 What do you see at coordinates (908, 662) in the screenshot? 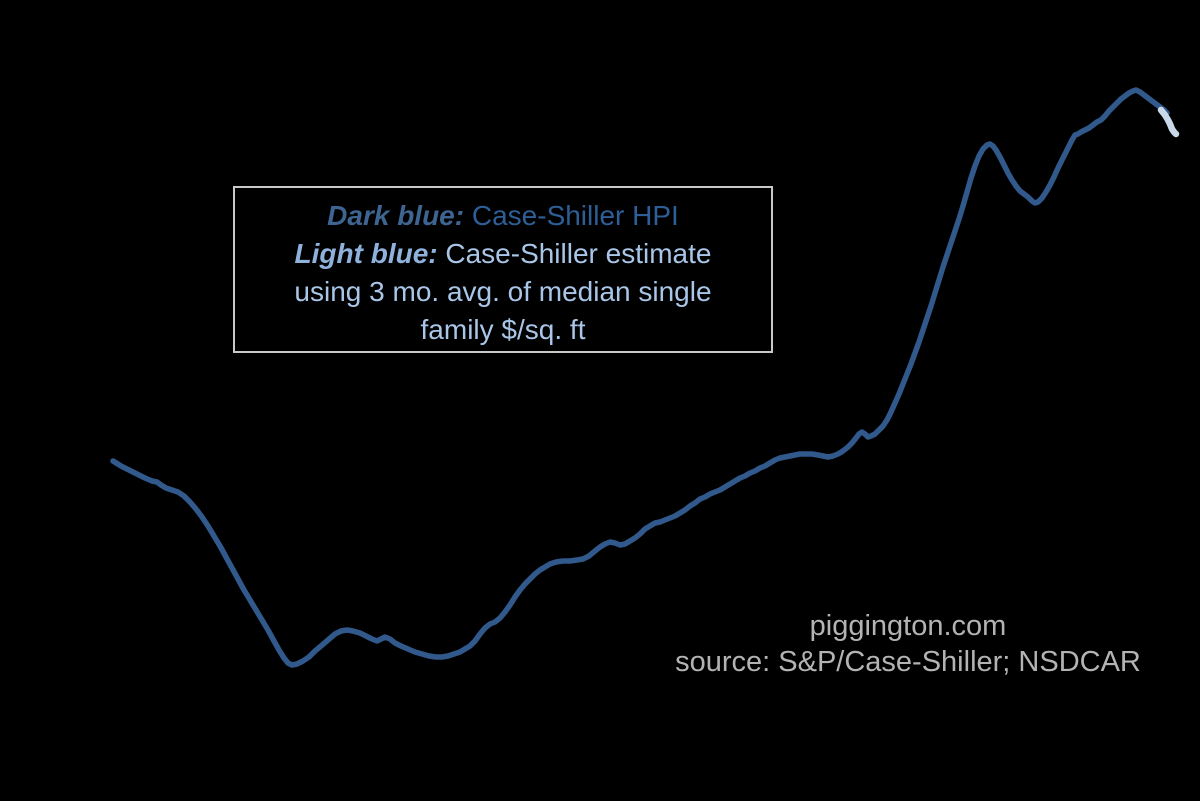
I see `source-credit: source: S&P/Case-Shiller; NSDCAR` at bounding box center [908, 662].